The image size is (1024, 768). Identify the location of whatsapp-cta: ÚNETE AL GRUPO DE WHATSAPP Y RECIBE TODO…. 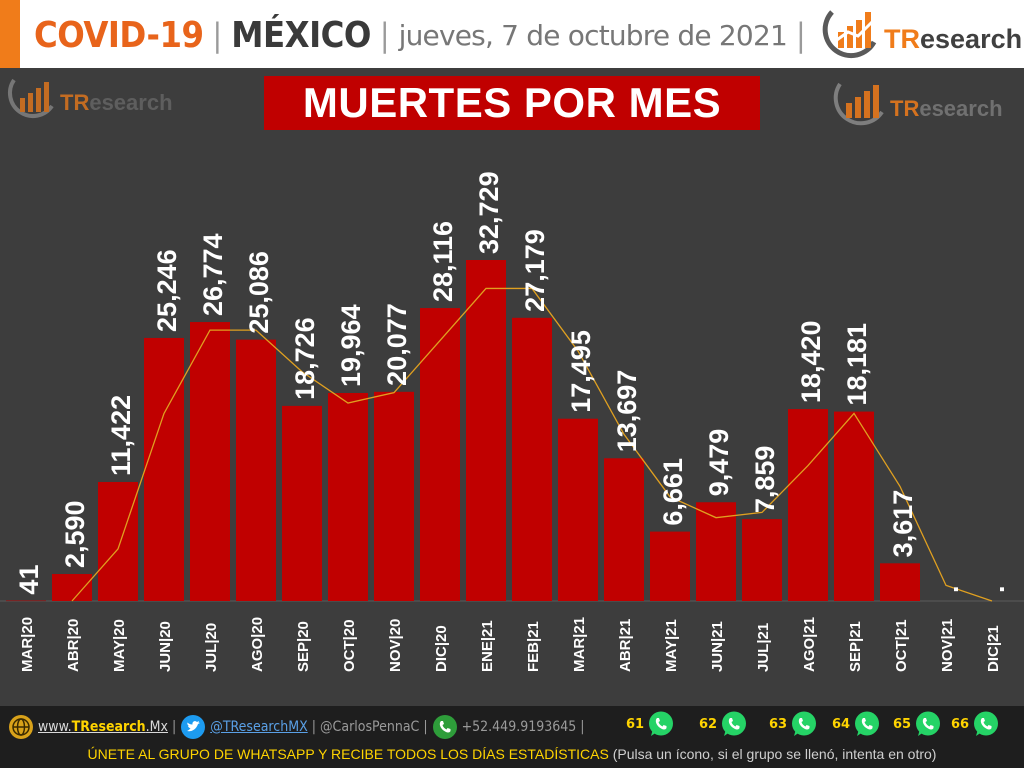
(348, 754).